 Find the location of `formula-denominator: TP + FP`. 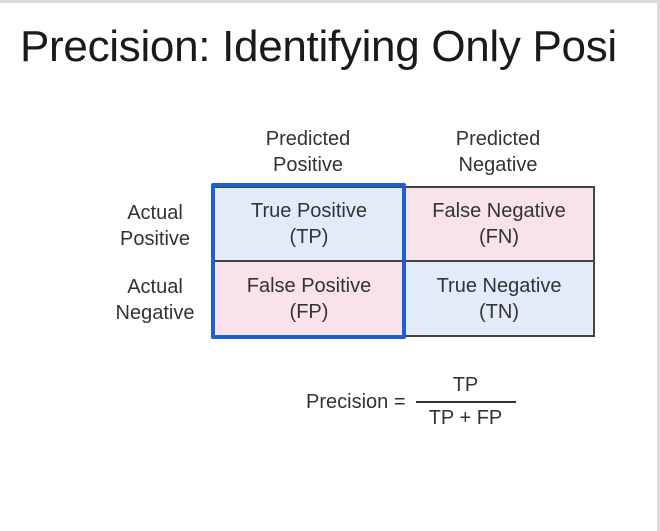

formula-denominator: TP + FP is located at coordinates (465, 418).